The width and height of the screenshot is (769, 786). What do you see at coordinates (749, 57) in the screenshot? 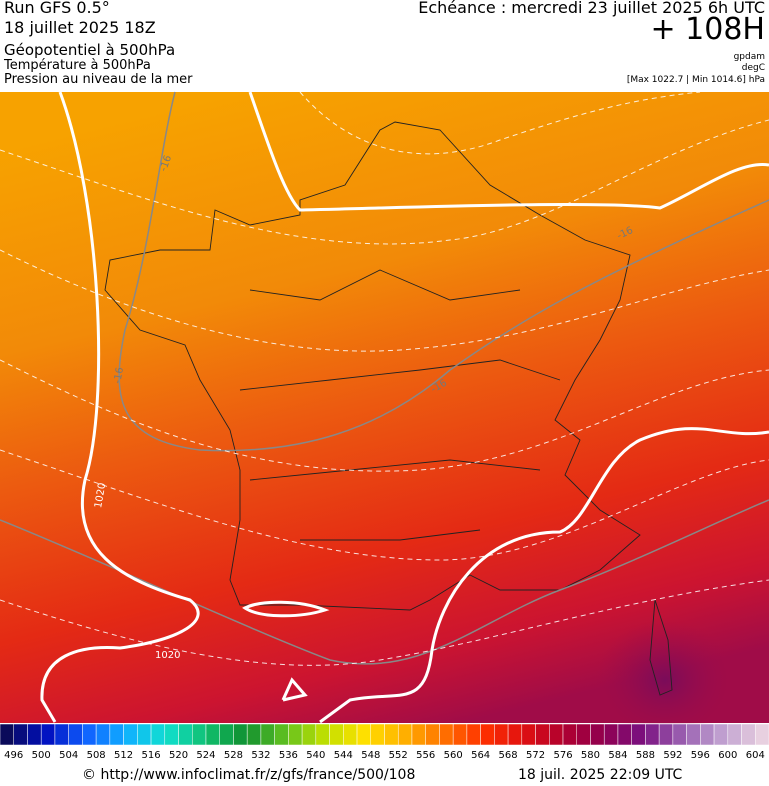
I see `unit: gpdam` at bounding box center [749, 57].